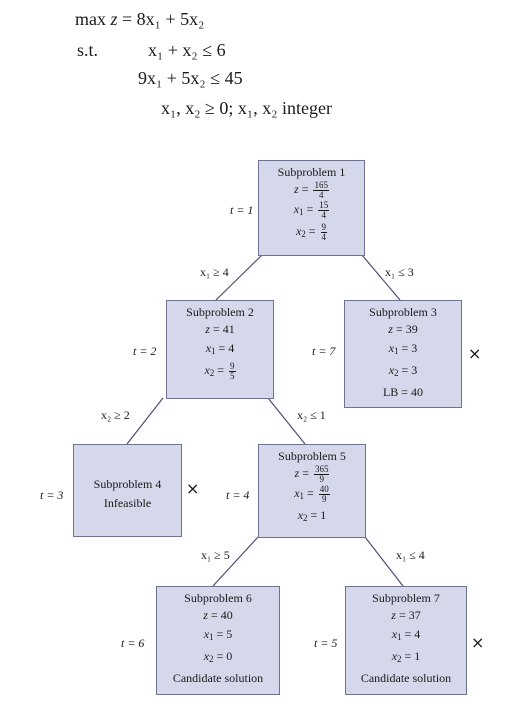  I want to click on edge-label-sp5-sp7: x₁ ≤ 4, so click(410, 555).